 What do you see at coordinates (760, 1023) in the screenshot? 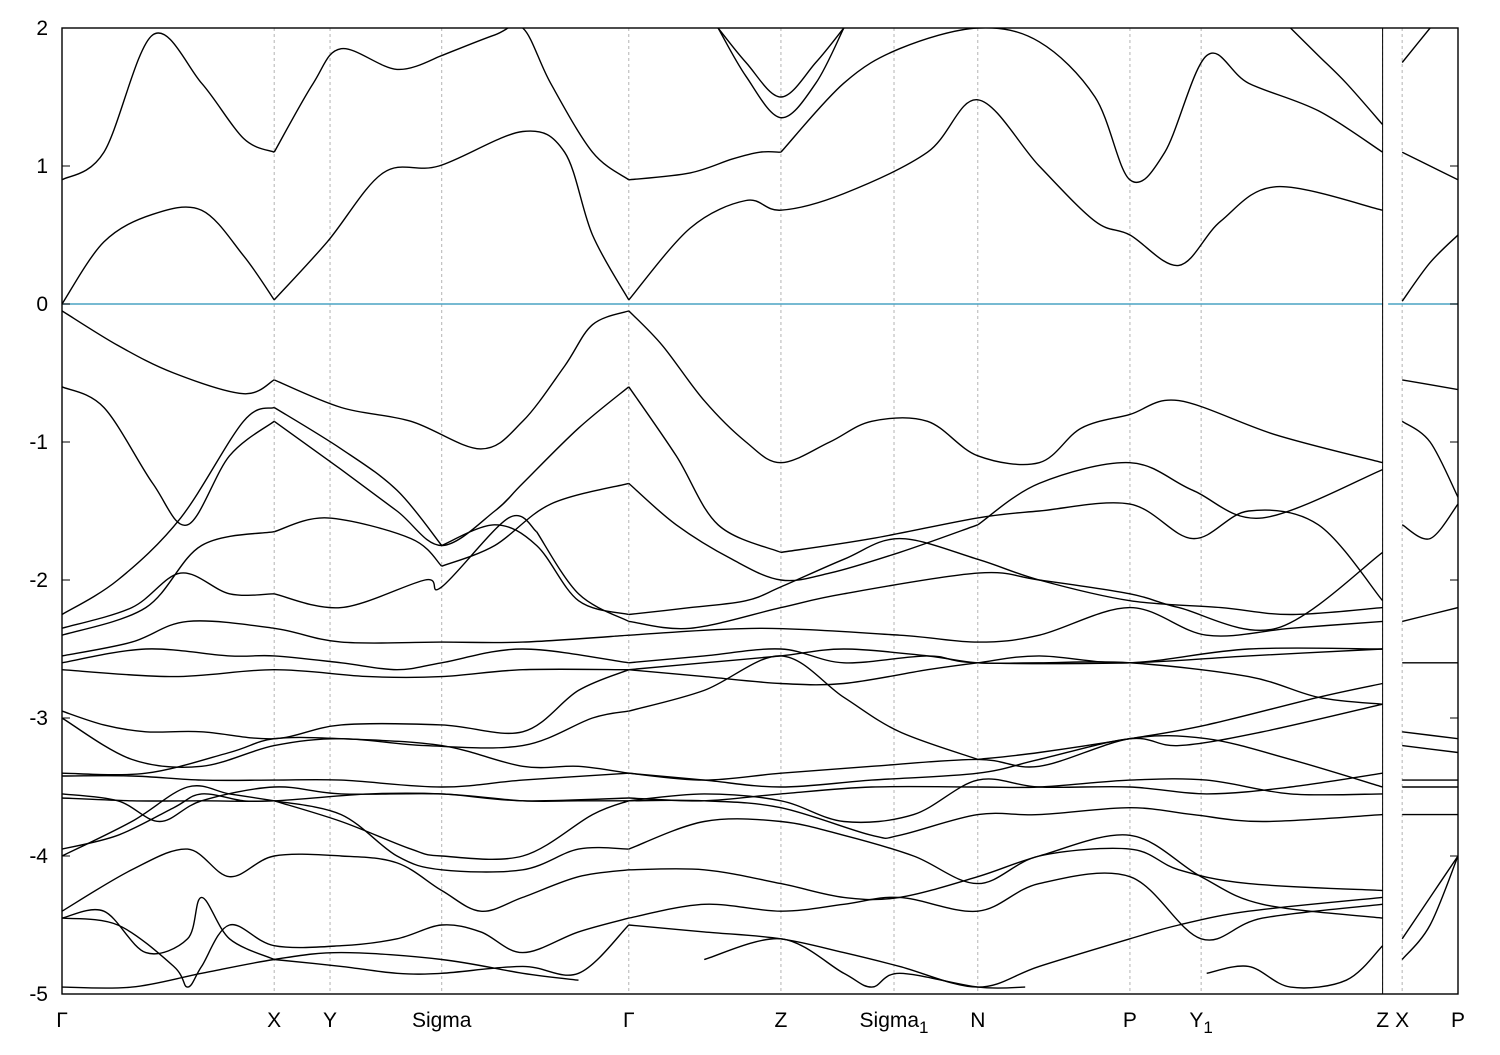
I see `x-axis-ticks: Γ X Y Sigma Γ Z Sigma1 N P Y1 Z X P` at bounding box center [760, 1023].